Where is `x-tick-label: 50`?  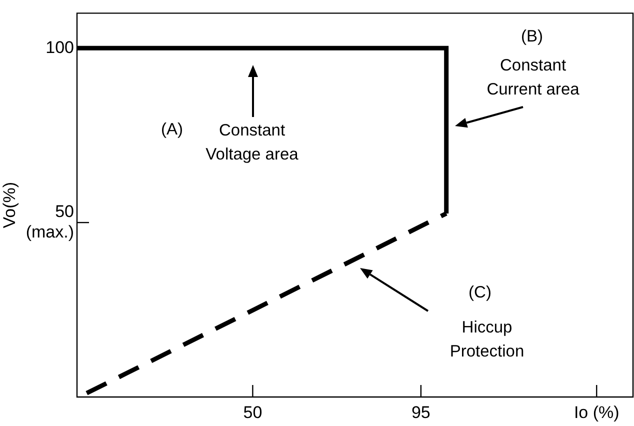
x-tick-label: 50 is located at coordinates (252, 412).